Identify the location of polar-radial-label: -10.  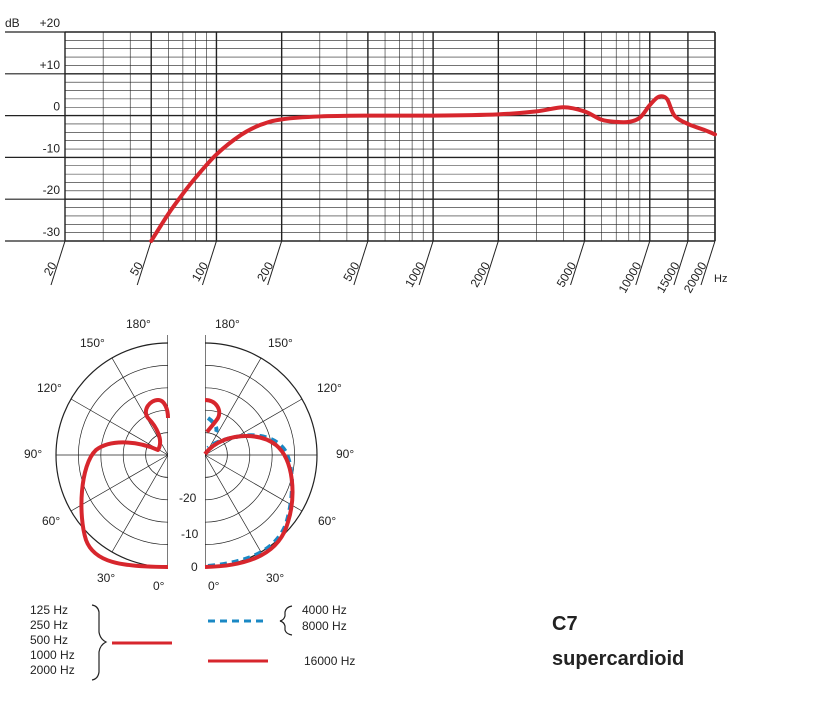
(190, 534).